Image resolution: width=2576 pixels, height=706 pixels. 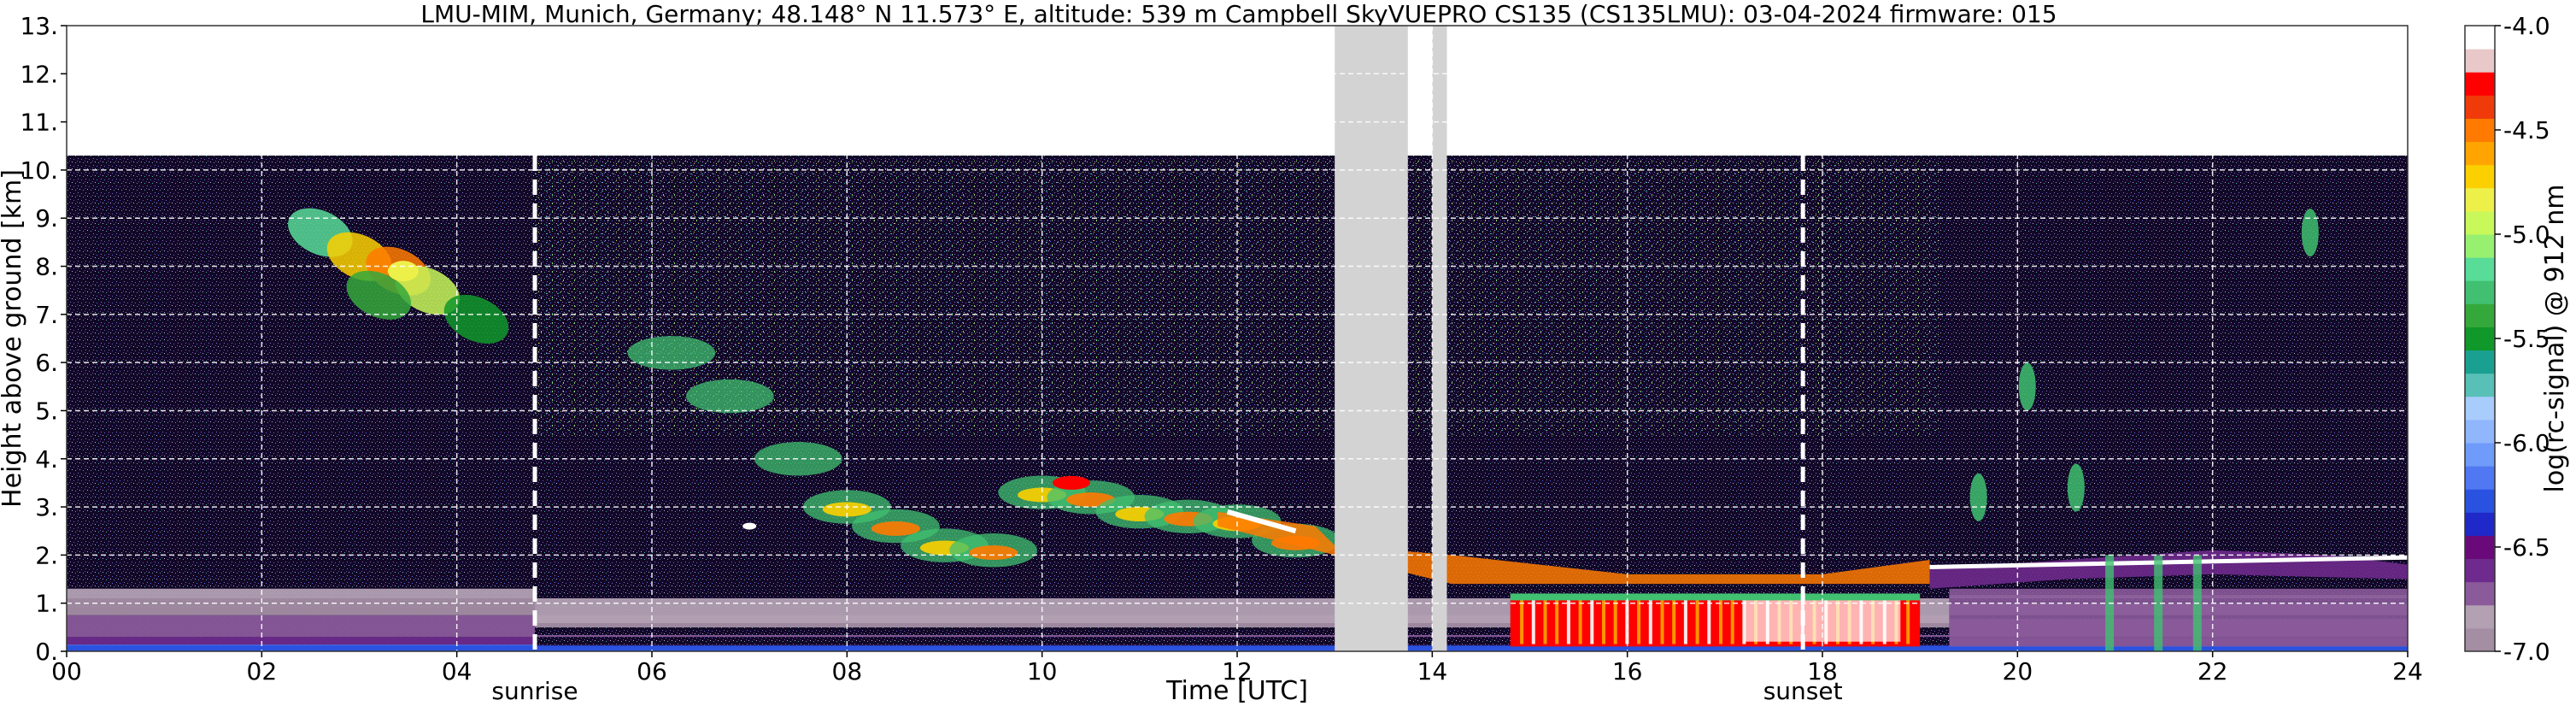 I want to click on y-tick-label: 5., so click(x=46, y=411).